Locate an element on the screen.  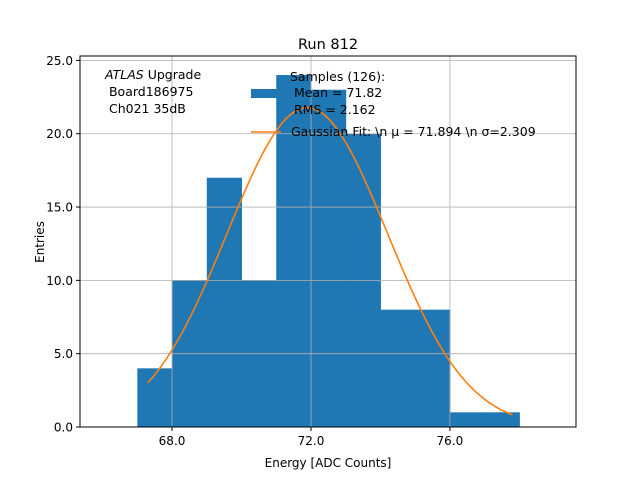
legend-samples-line1: Samples (126): is located at coordinates (337, 76).